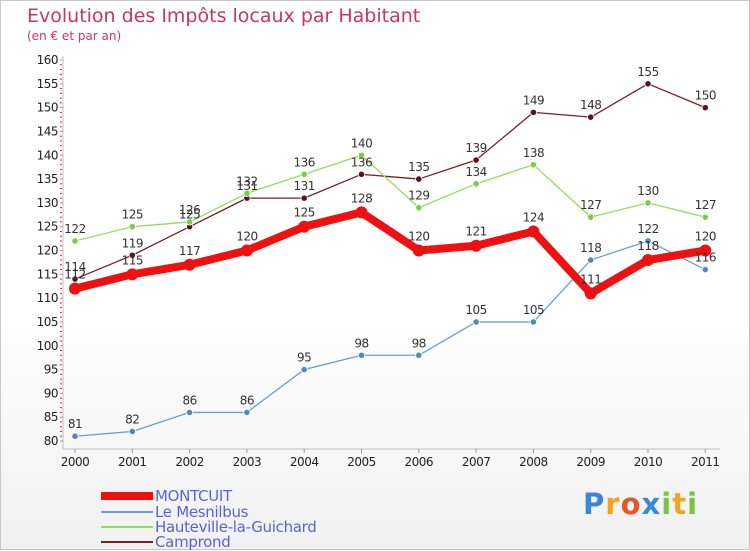 The image size is (750, 551). I want to click on x-tick-label: 2006, so click(419, 462).